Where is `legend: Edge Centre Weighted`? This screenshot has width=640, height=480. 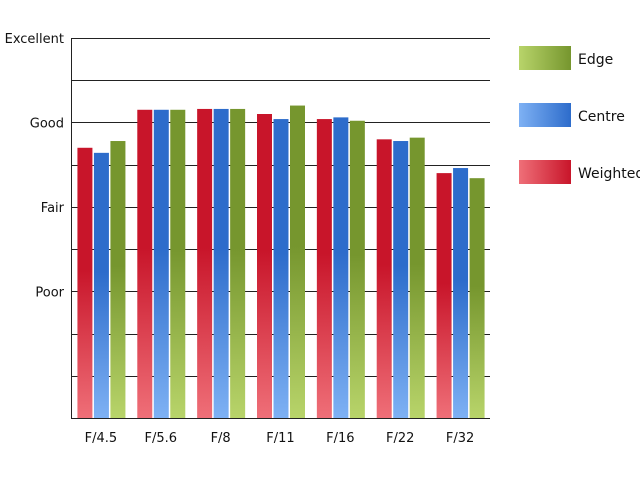 legend: Edge Centre Weighted is located at coordinates (579, 115).